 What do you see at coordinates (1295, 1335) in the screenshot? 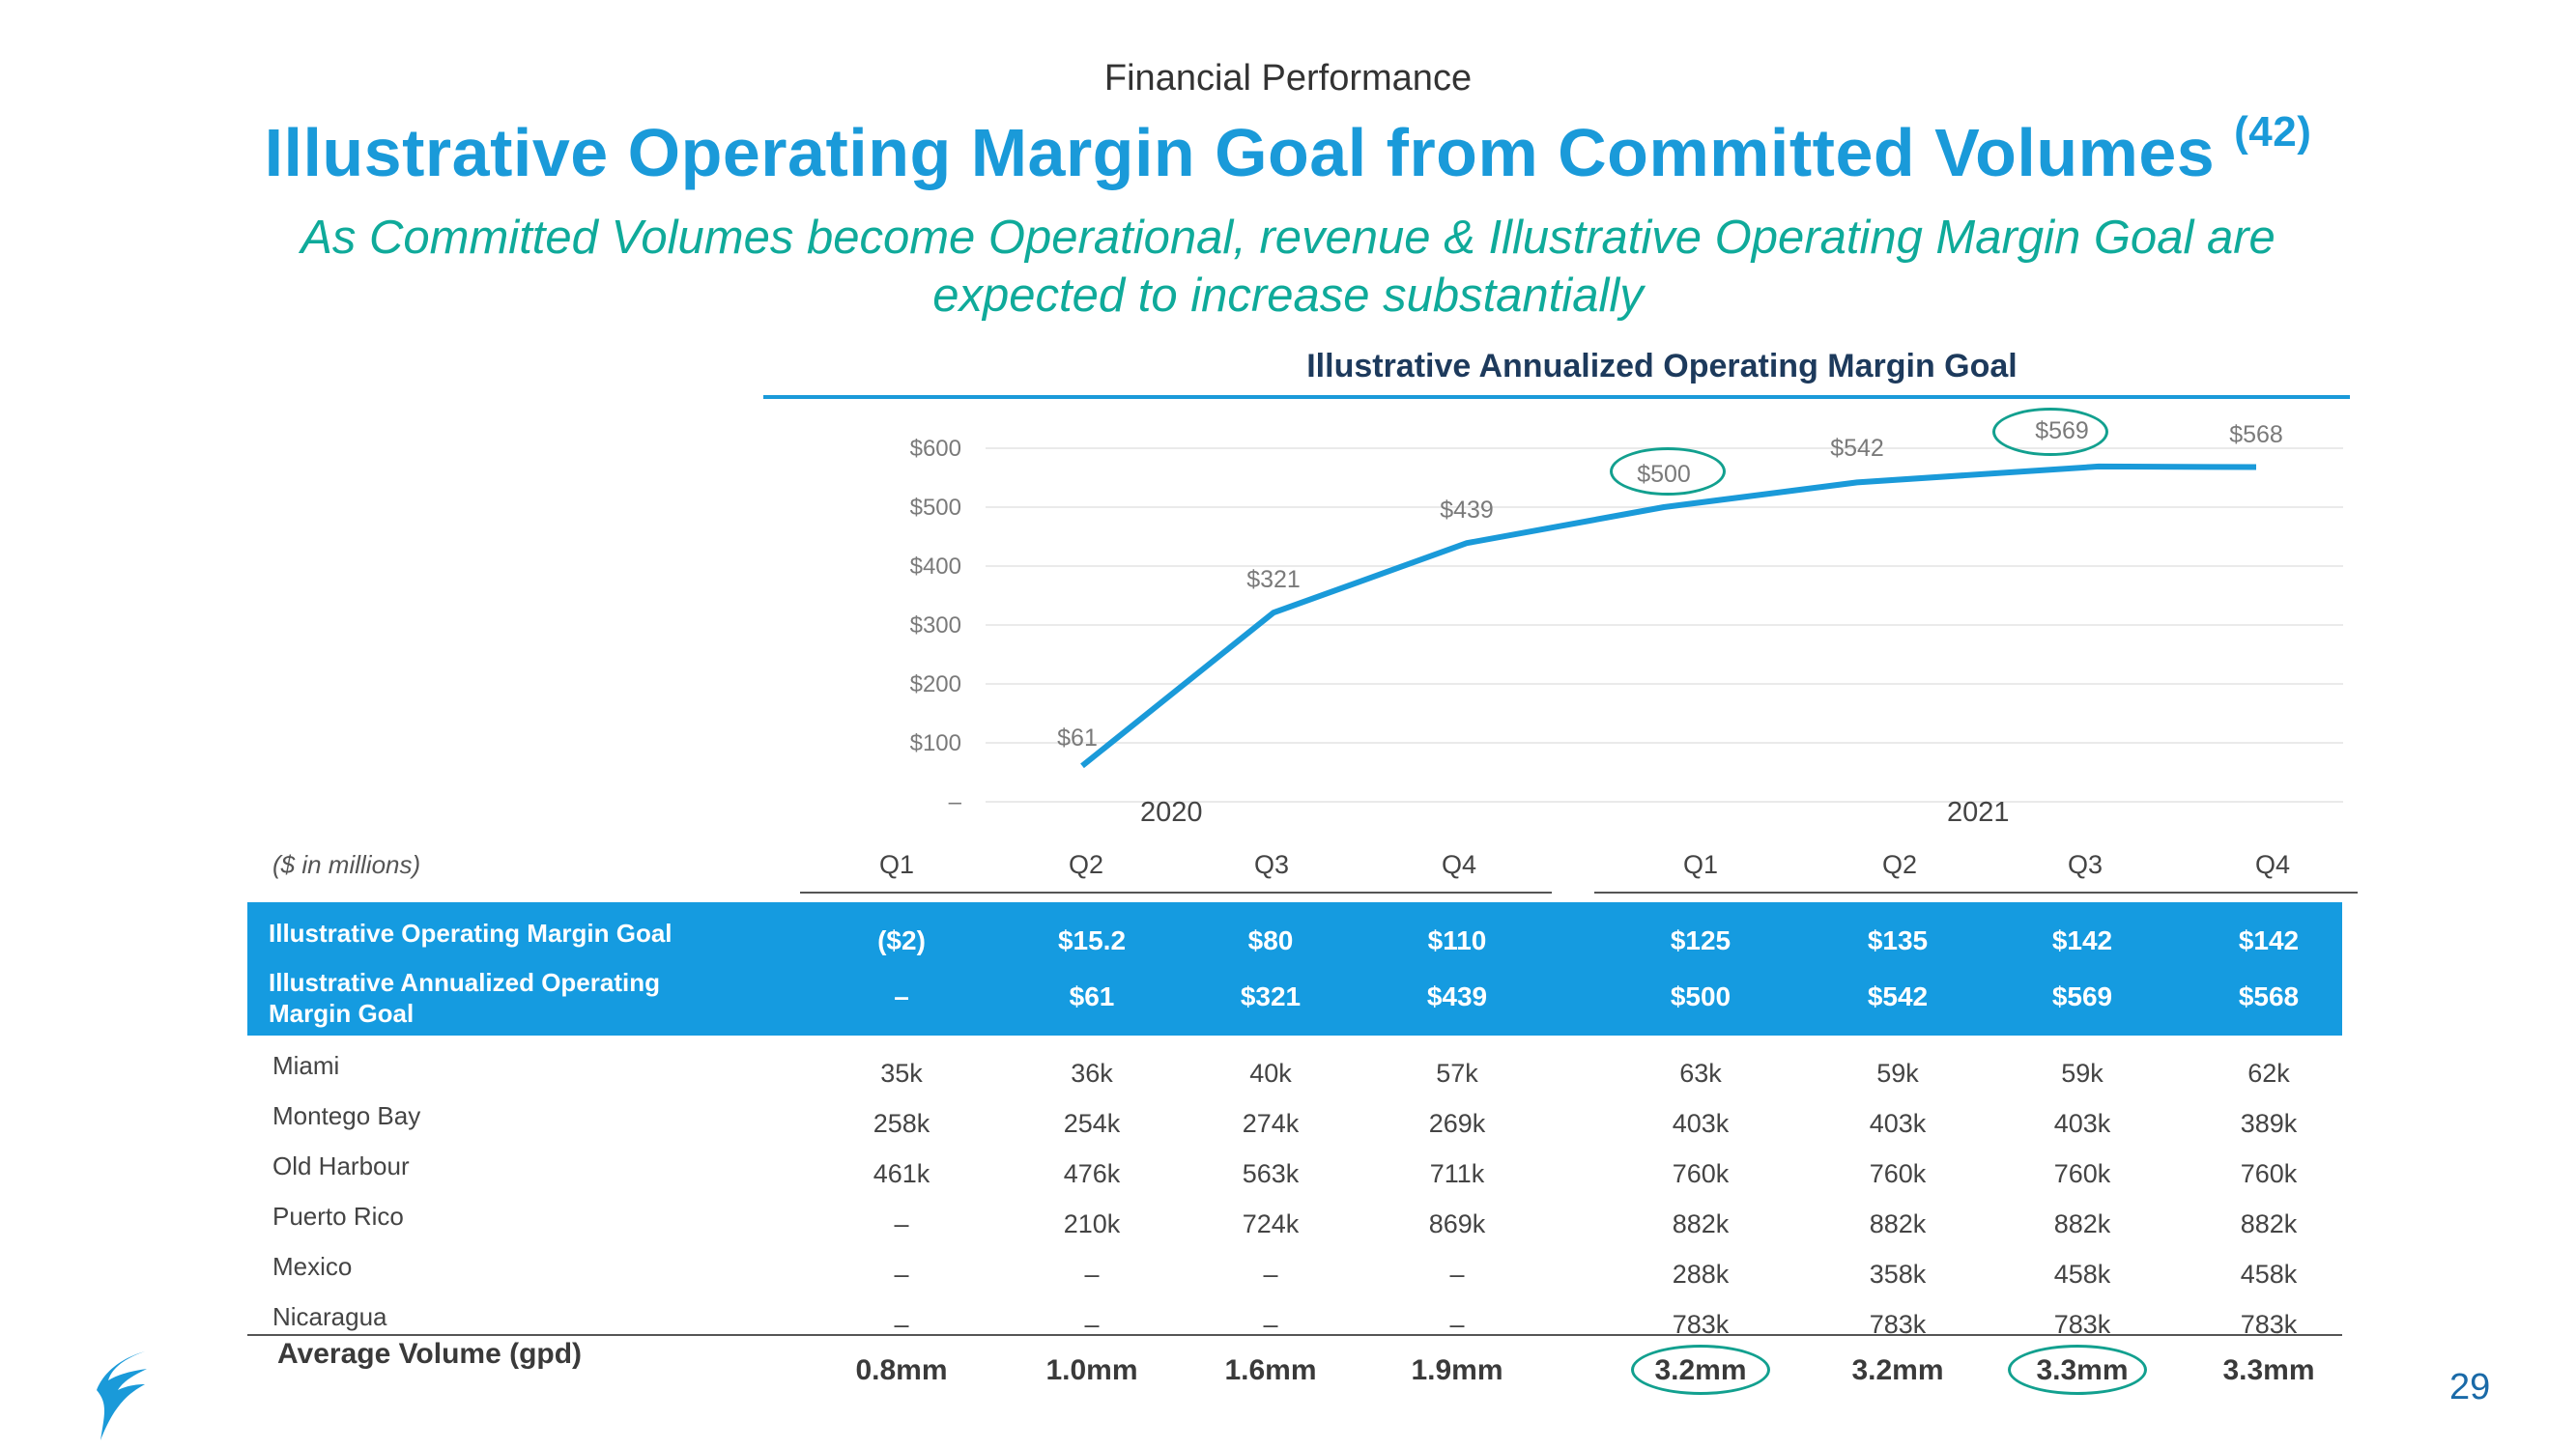
I see `average-rule` at bounding box center [1295, 1335].